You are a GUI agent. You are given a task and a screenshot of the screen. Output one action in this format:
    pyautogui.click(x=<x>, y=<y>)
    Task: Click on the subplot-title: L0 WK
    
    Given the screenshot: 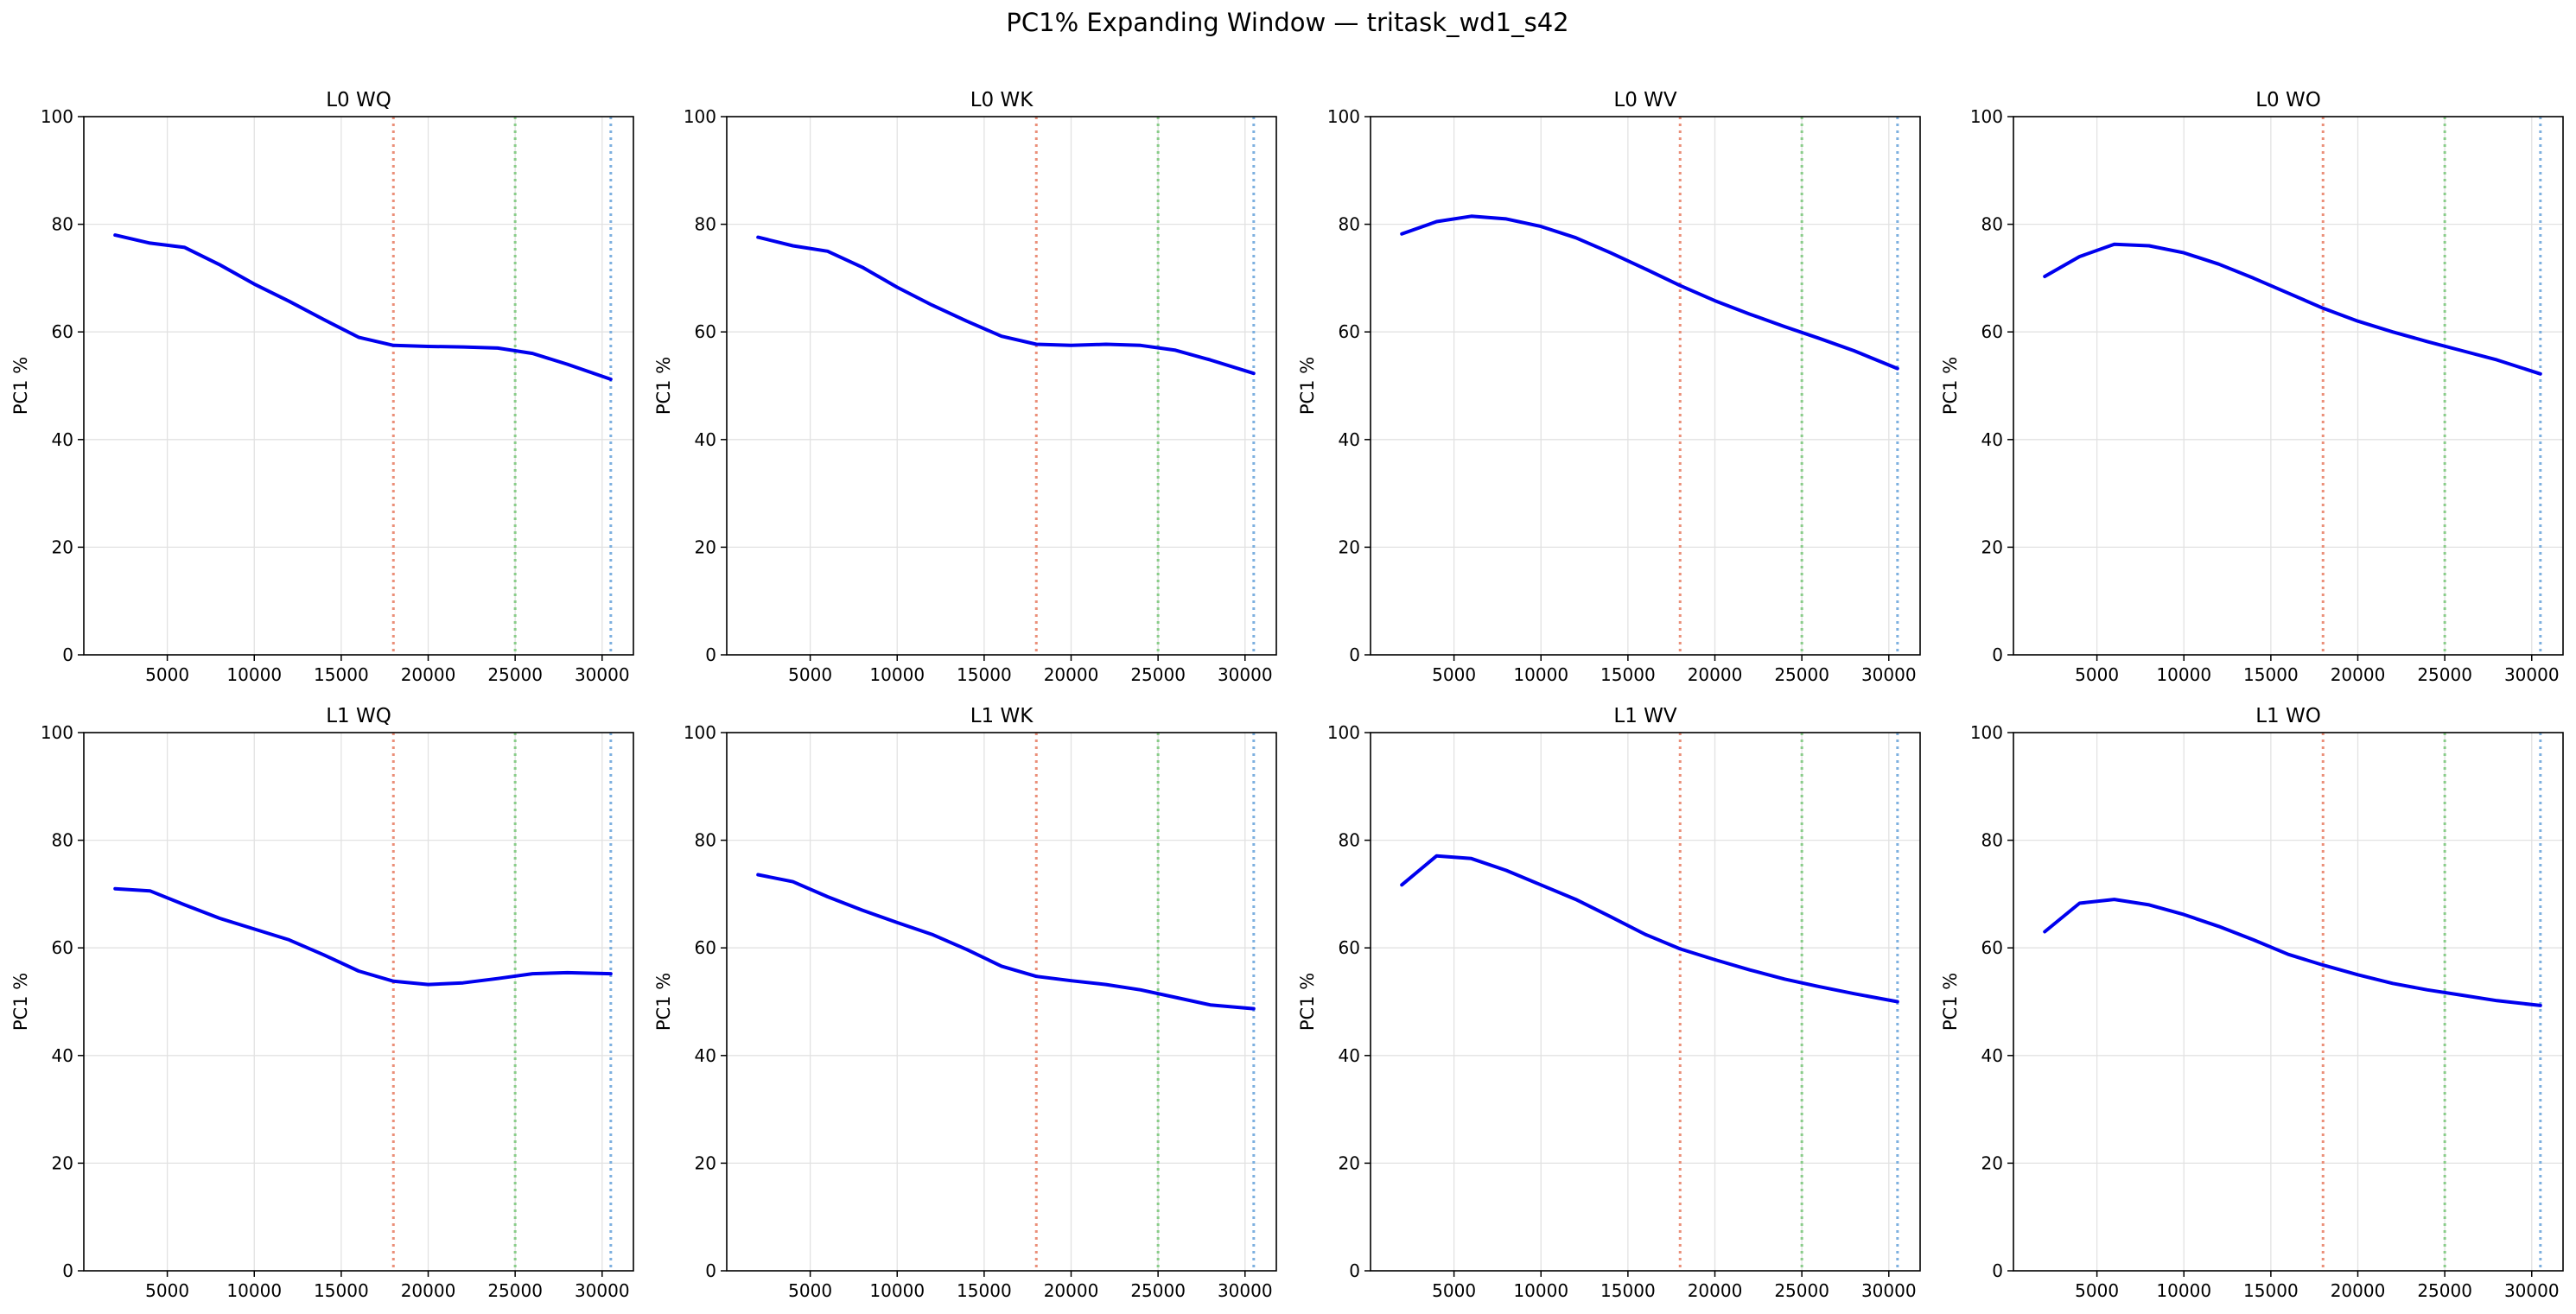 What is the action you would take?
    pyautogui.click(x=1002, y=100)
    